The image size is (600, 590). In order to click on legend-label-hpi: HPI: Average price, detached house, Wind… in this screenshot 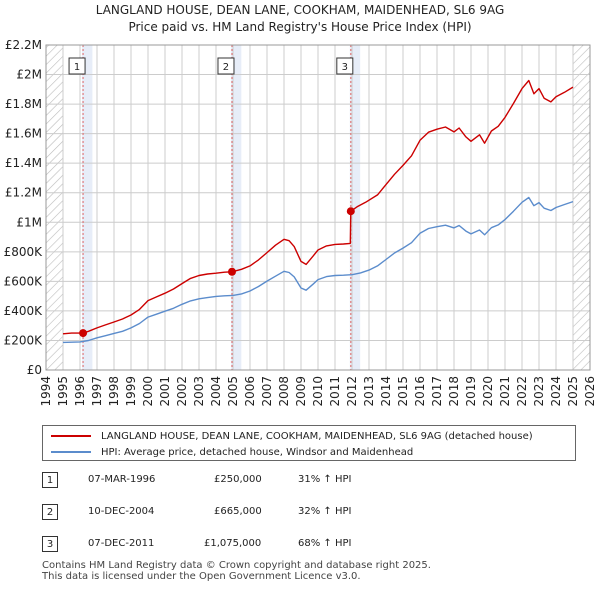, I will do `click(257, 452)`.